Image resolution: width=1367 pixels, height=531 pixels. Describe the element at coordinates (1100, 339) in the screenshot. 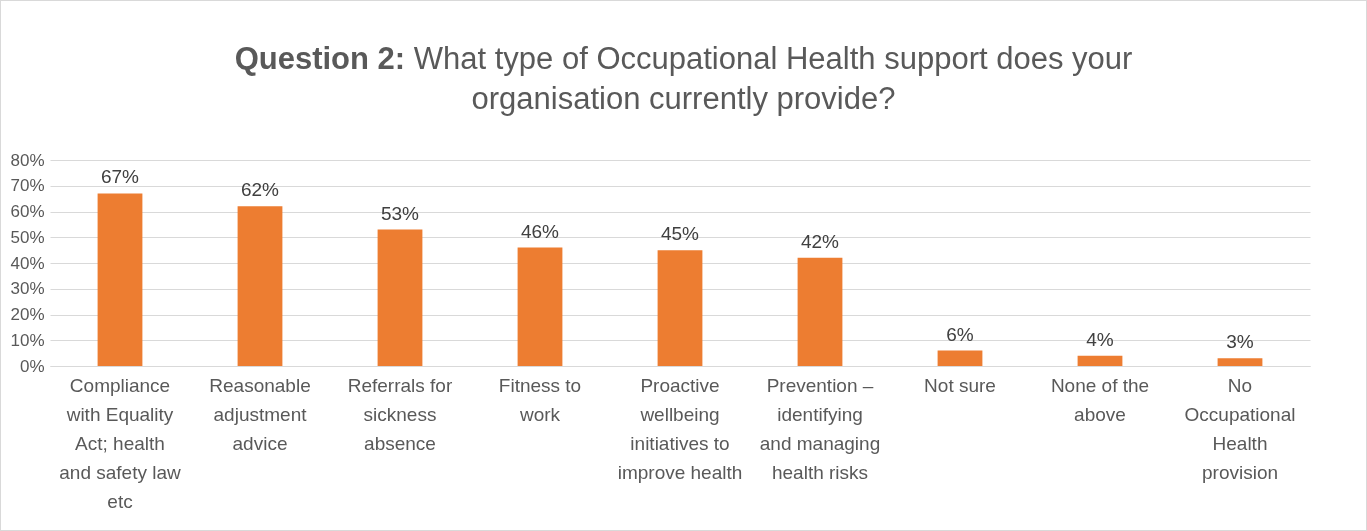

I see `data-label: 4%` at that location.